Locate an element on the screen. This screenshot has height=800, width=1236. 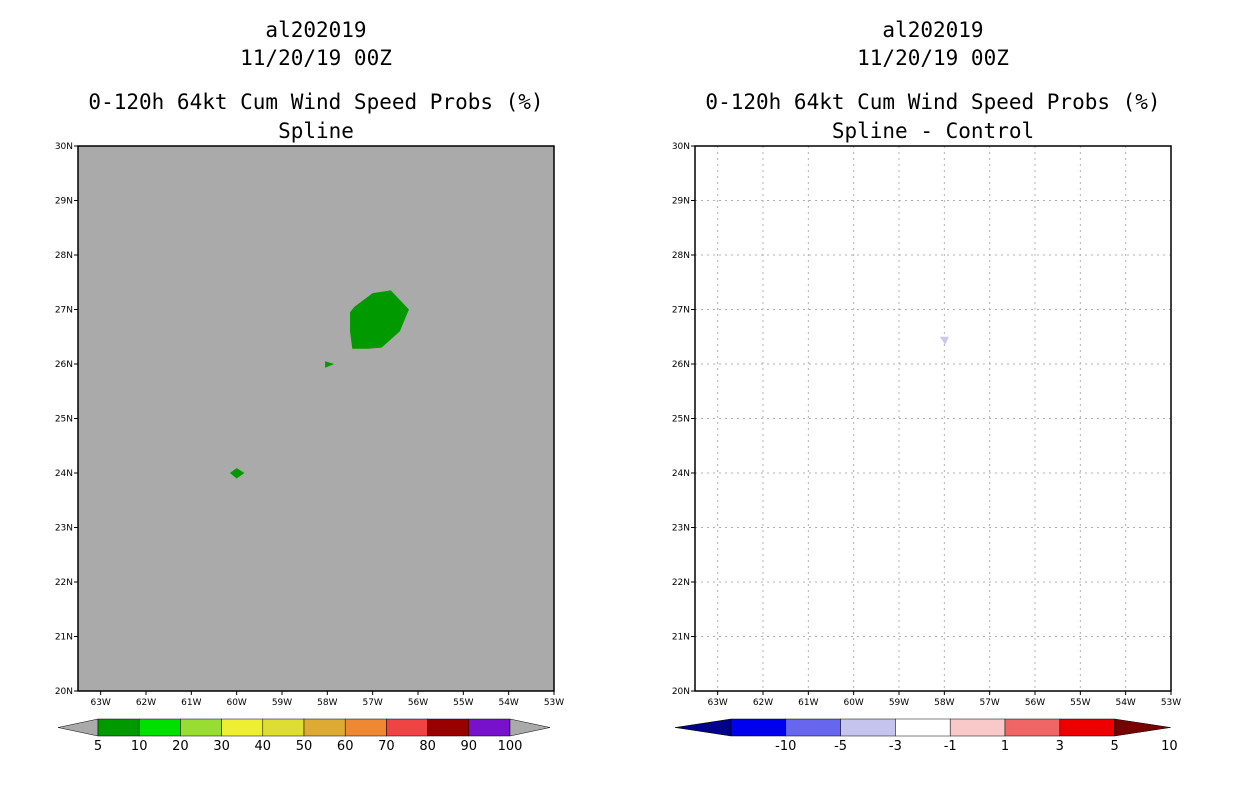
left-lon-label: 54W is located at coordinates (508, 703).